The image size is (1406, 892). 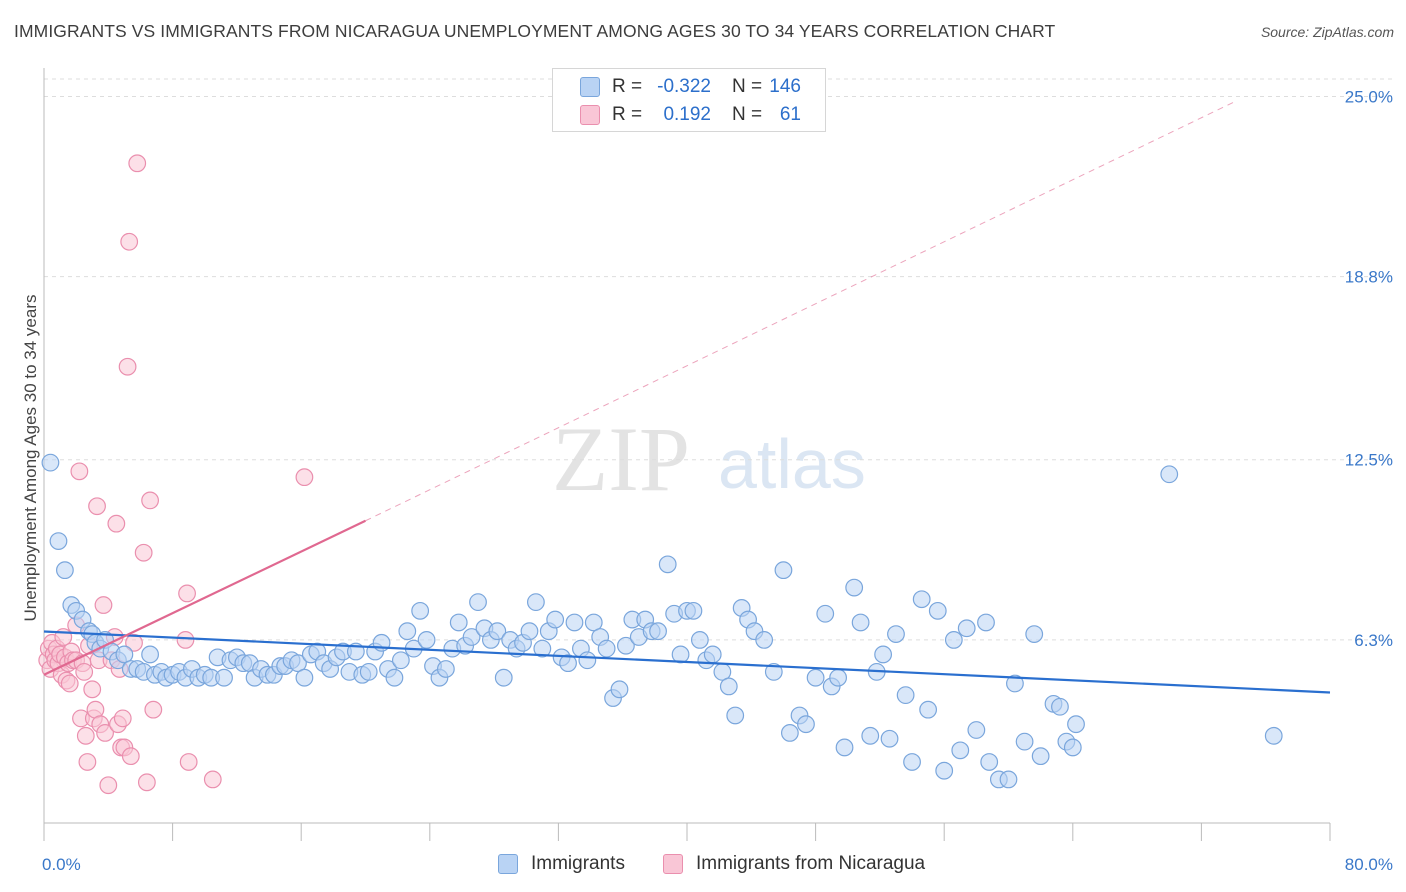 What do you see at coordinates (1369, 96) in the screenshot?
I see `y-tick-label: 25.0%` at bounding box center [1369, 96].